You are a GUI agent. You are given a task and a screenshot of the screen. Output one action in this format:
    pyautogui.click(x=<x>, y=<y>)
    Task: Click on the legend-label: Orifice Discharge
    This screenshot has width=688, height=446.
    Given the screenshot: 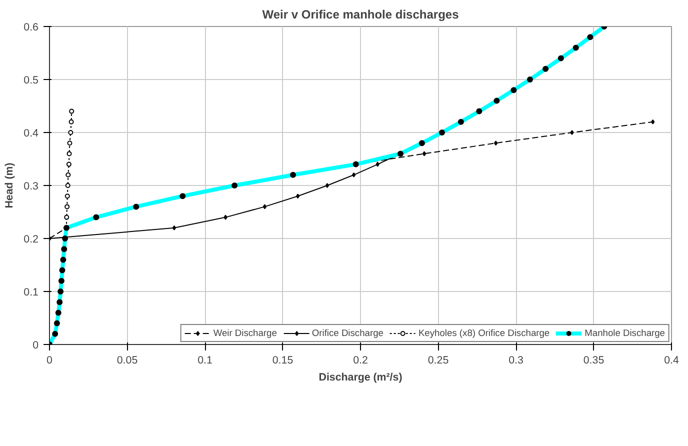 What is the action you would take?
    pyautogui.click(x=348, y=333)
    